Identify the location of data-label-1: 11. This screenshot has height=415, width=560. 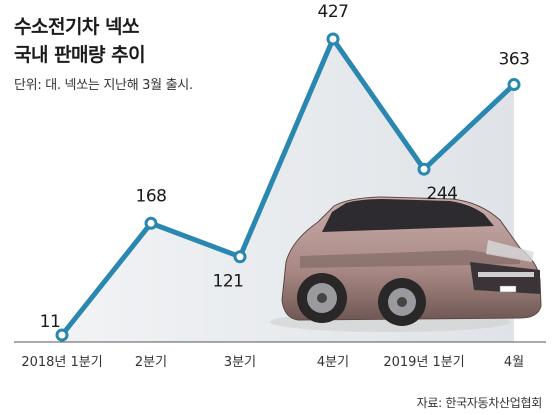
(50, 322).